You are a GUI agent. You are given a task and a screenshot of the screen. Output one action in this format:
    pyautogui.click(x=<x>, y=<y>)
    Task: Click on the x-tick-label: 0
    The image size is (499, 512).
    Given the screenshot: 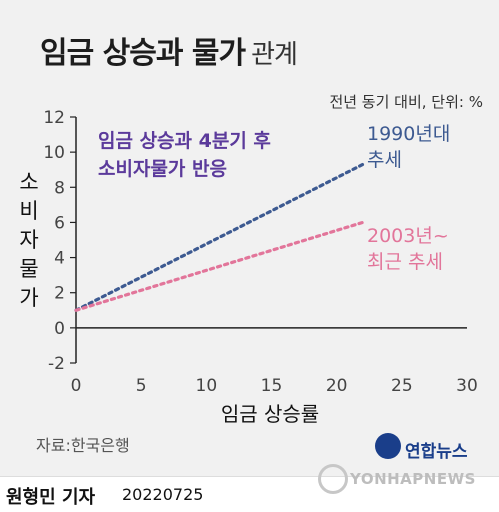 What is the action you would take?
    pyautogui.click(x=76, y=386)
    